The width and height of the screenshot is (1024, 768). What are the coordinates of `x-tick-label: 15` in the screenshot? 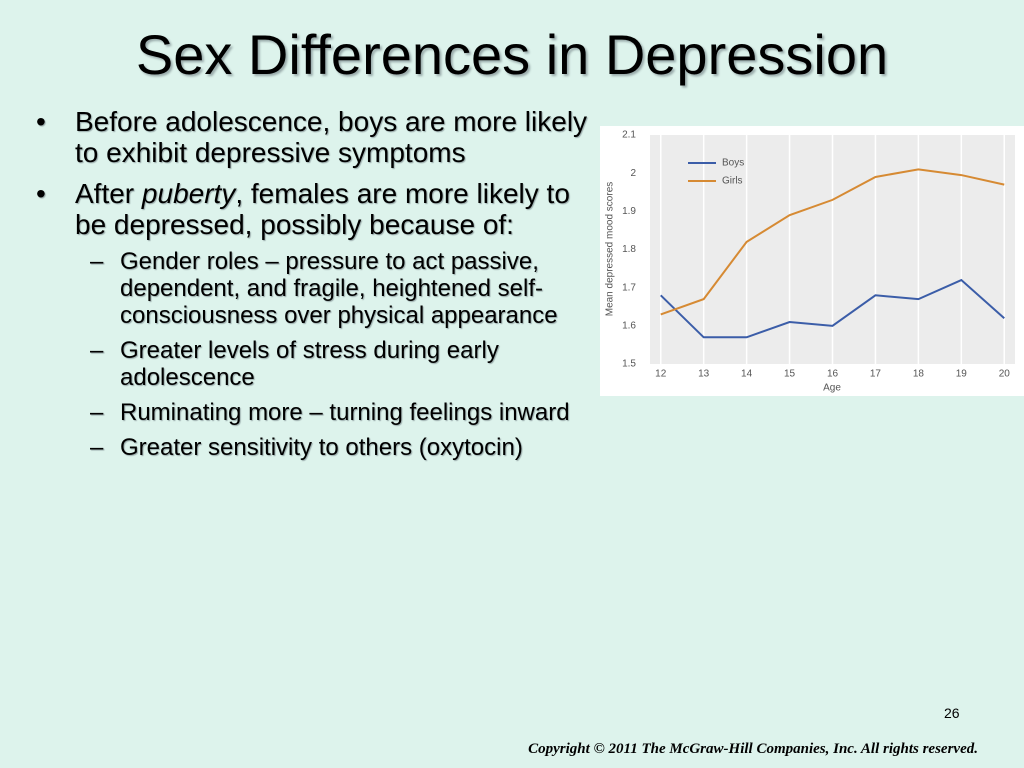 It's located at (790, 374).